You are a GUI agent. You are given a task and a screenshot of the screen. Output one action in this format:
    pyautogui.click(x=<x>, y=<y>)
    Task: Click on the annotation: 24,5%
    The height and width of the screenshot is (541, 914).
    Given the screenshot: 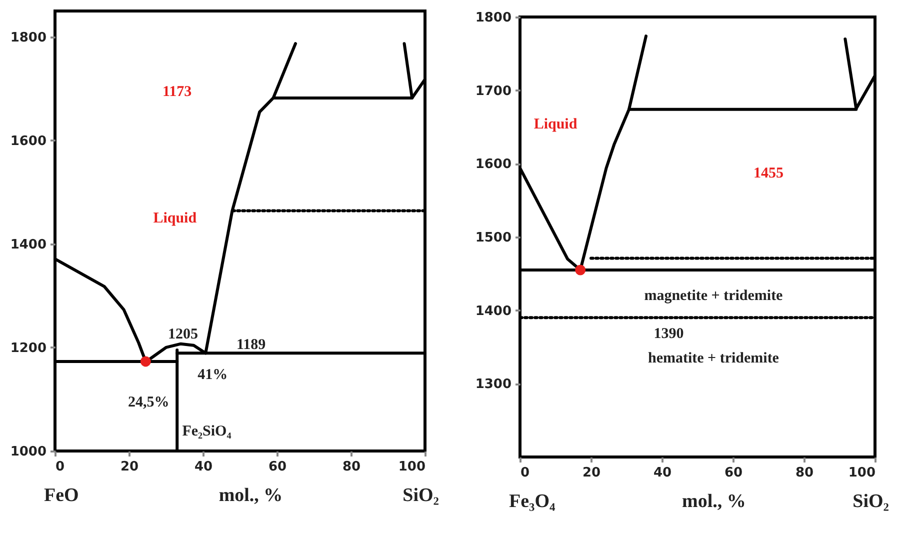 What is the action you would take?
    pyautogui.click(x=149, y=402)
    